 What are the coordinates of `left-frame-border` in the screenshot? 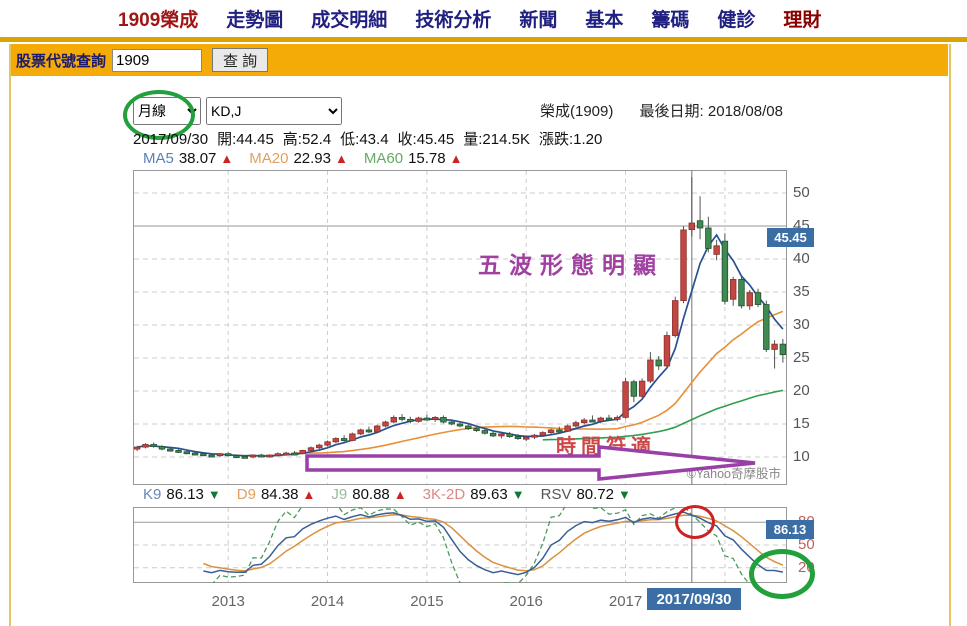 It's located at (10, 335).